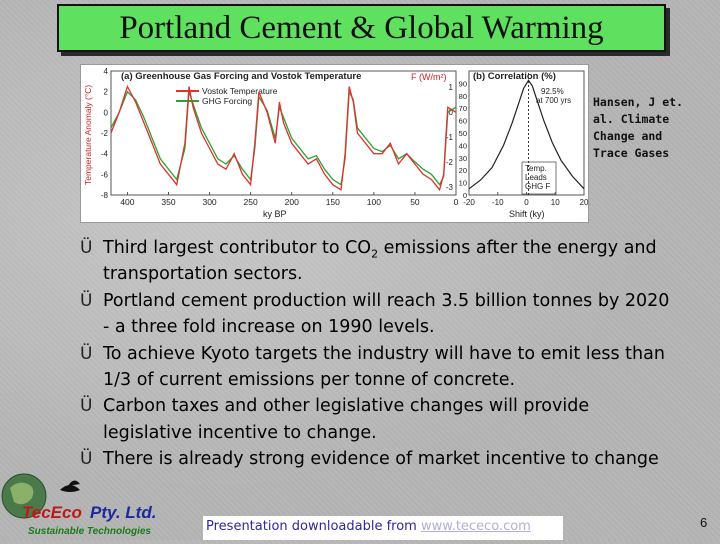 This screenshot has width=720, height=544. Describe the element at coordinates (465, 195) in the screenshot. I see `b-y-tick-label: 0` at that location.